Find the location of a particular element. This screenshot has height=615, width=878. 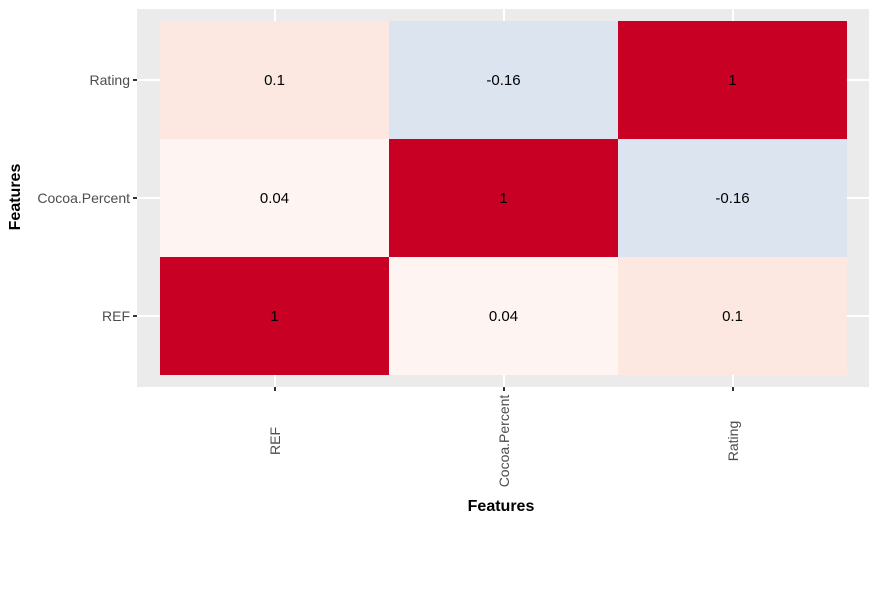

y-axis-label: Rating is located at coordinates (109, 80).